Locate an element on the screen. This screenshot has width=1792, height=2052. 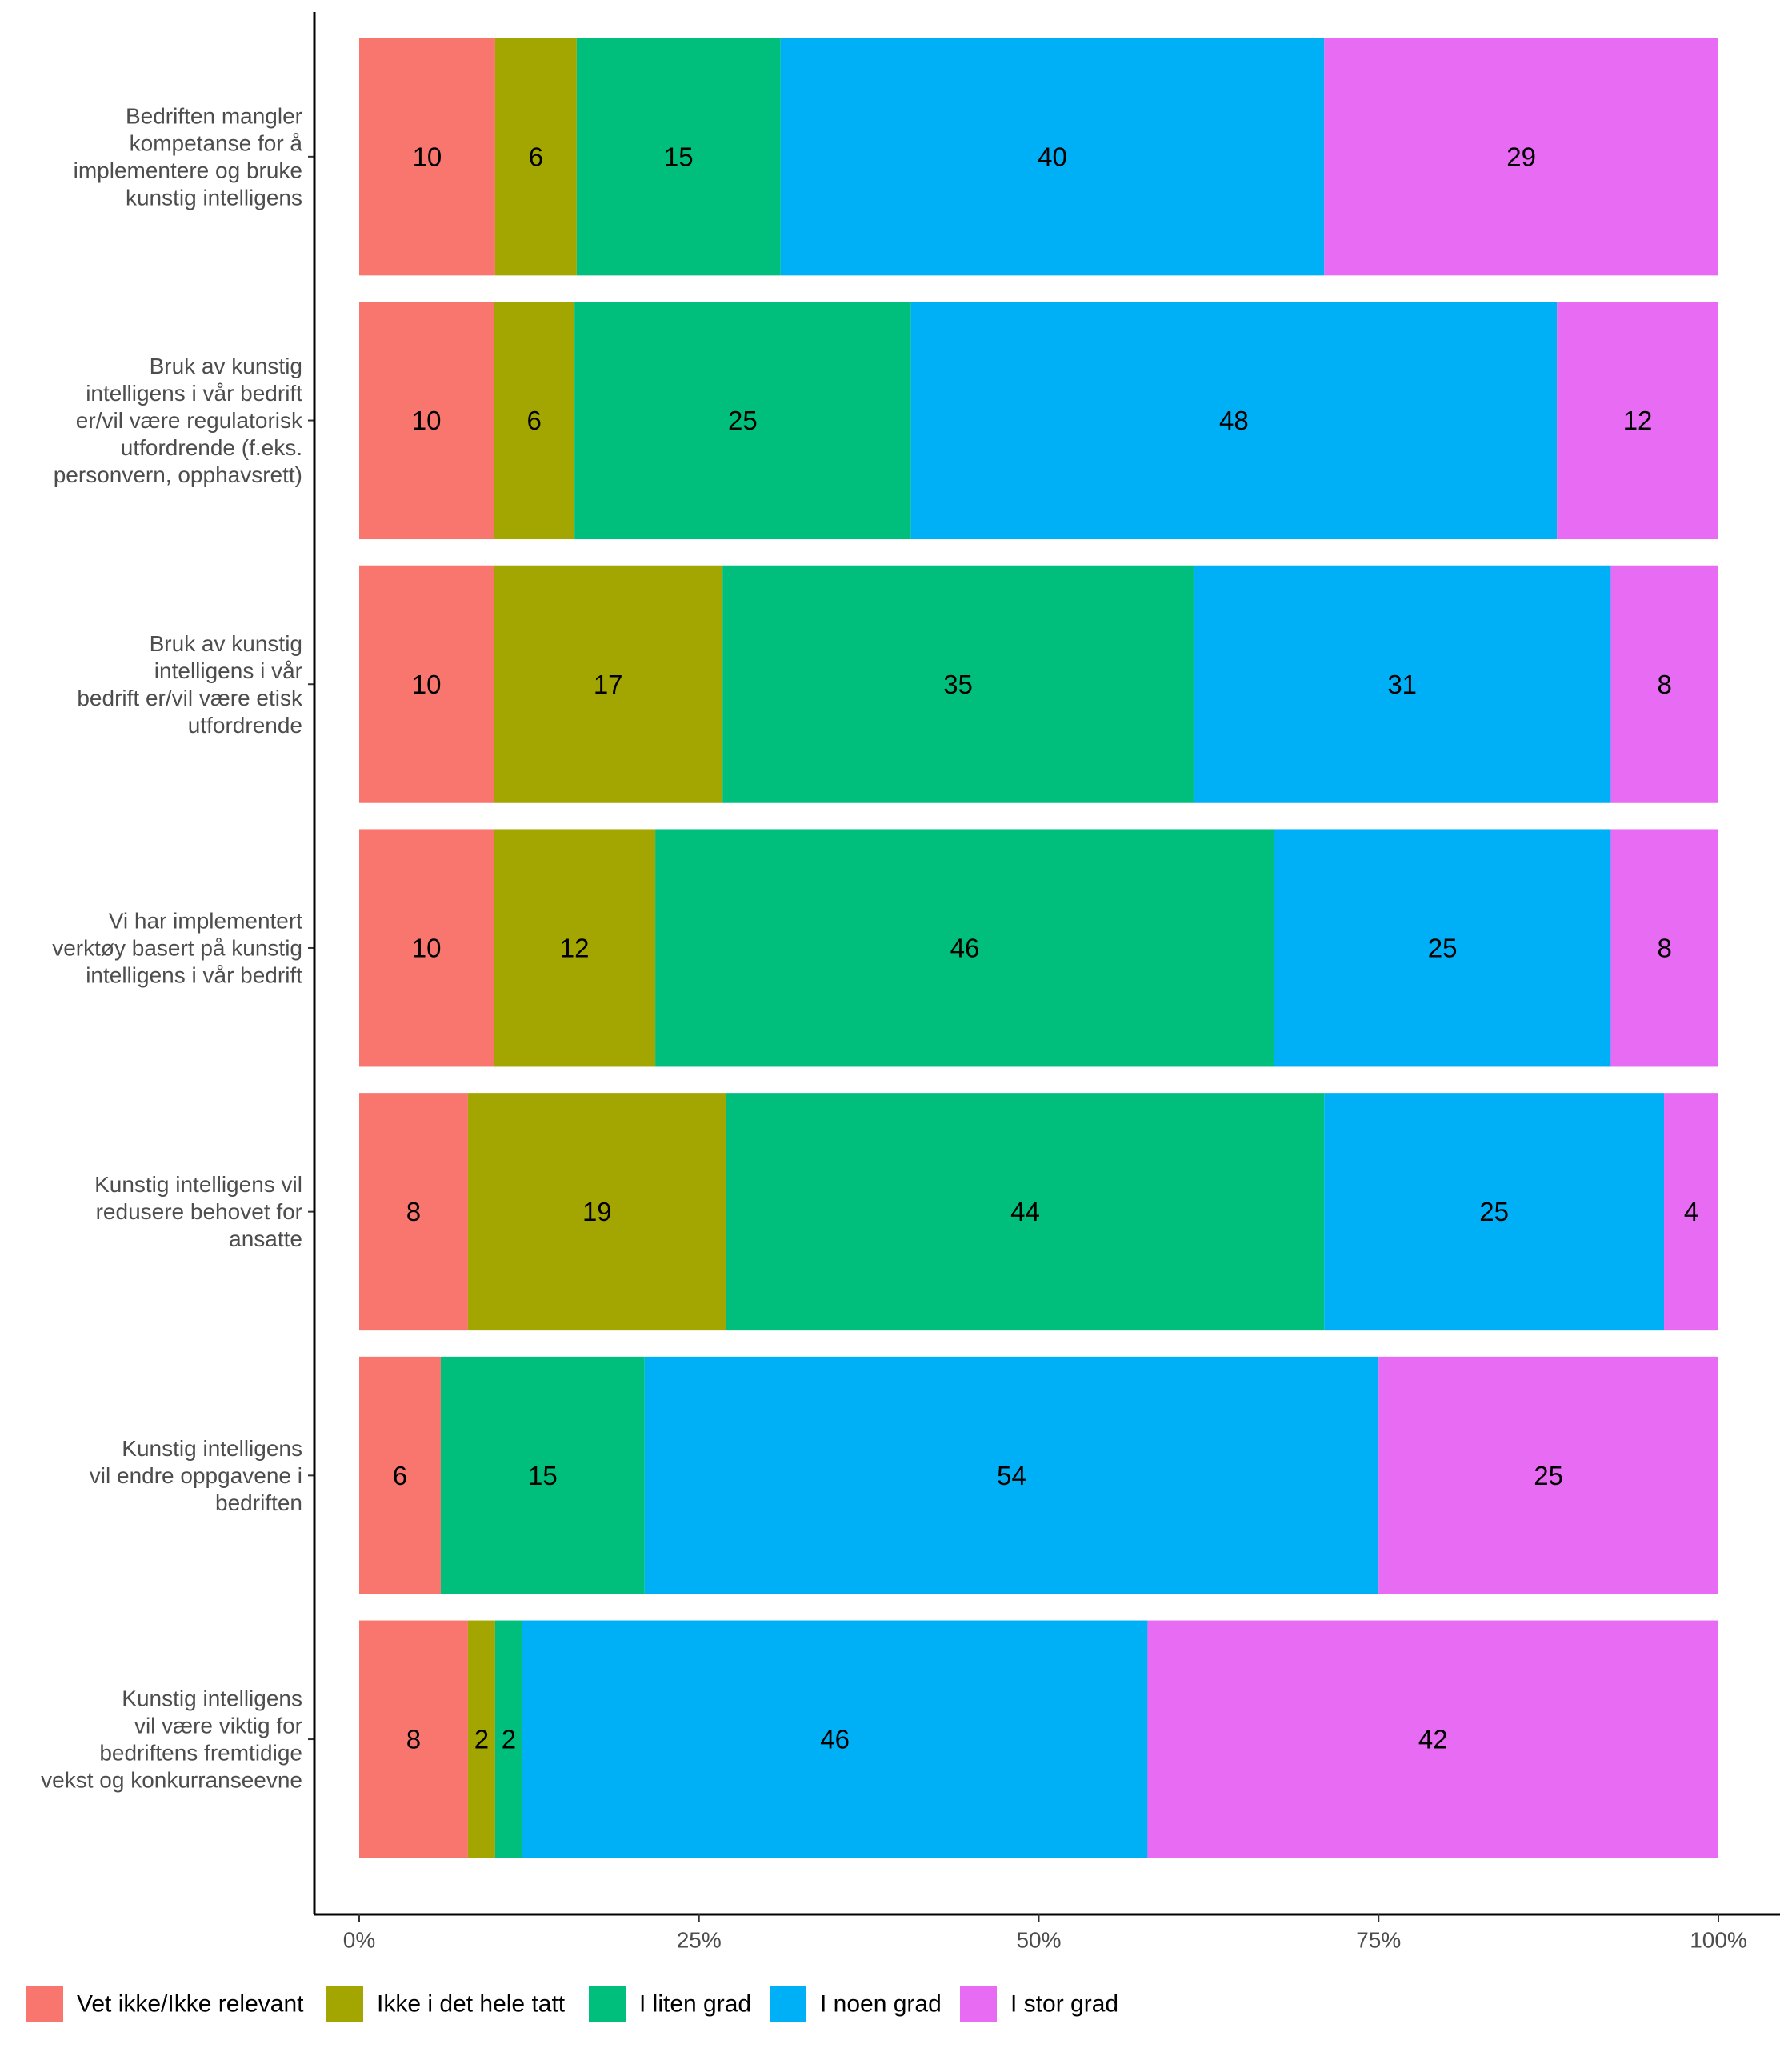
y-tick-label: Bedriften mangler is located at coordinates (214, 115).